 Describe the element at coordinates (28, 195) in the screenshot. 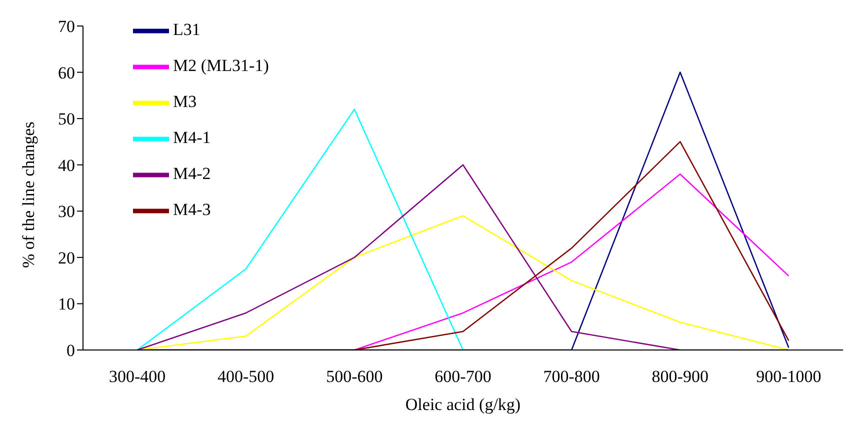

I see `y-axis-title: % of the line changes` at that location.